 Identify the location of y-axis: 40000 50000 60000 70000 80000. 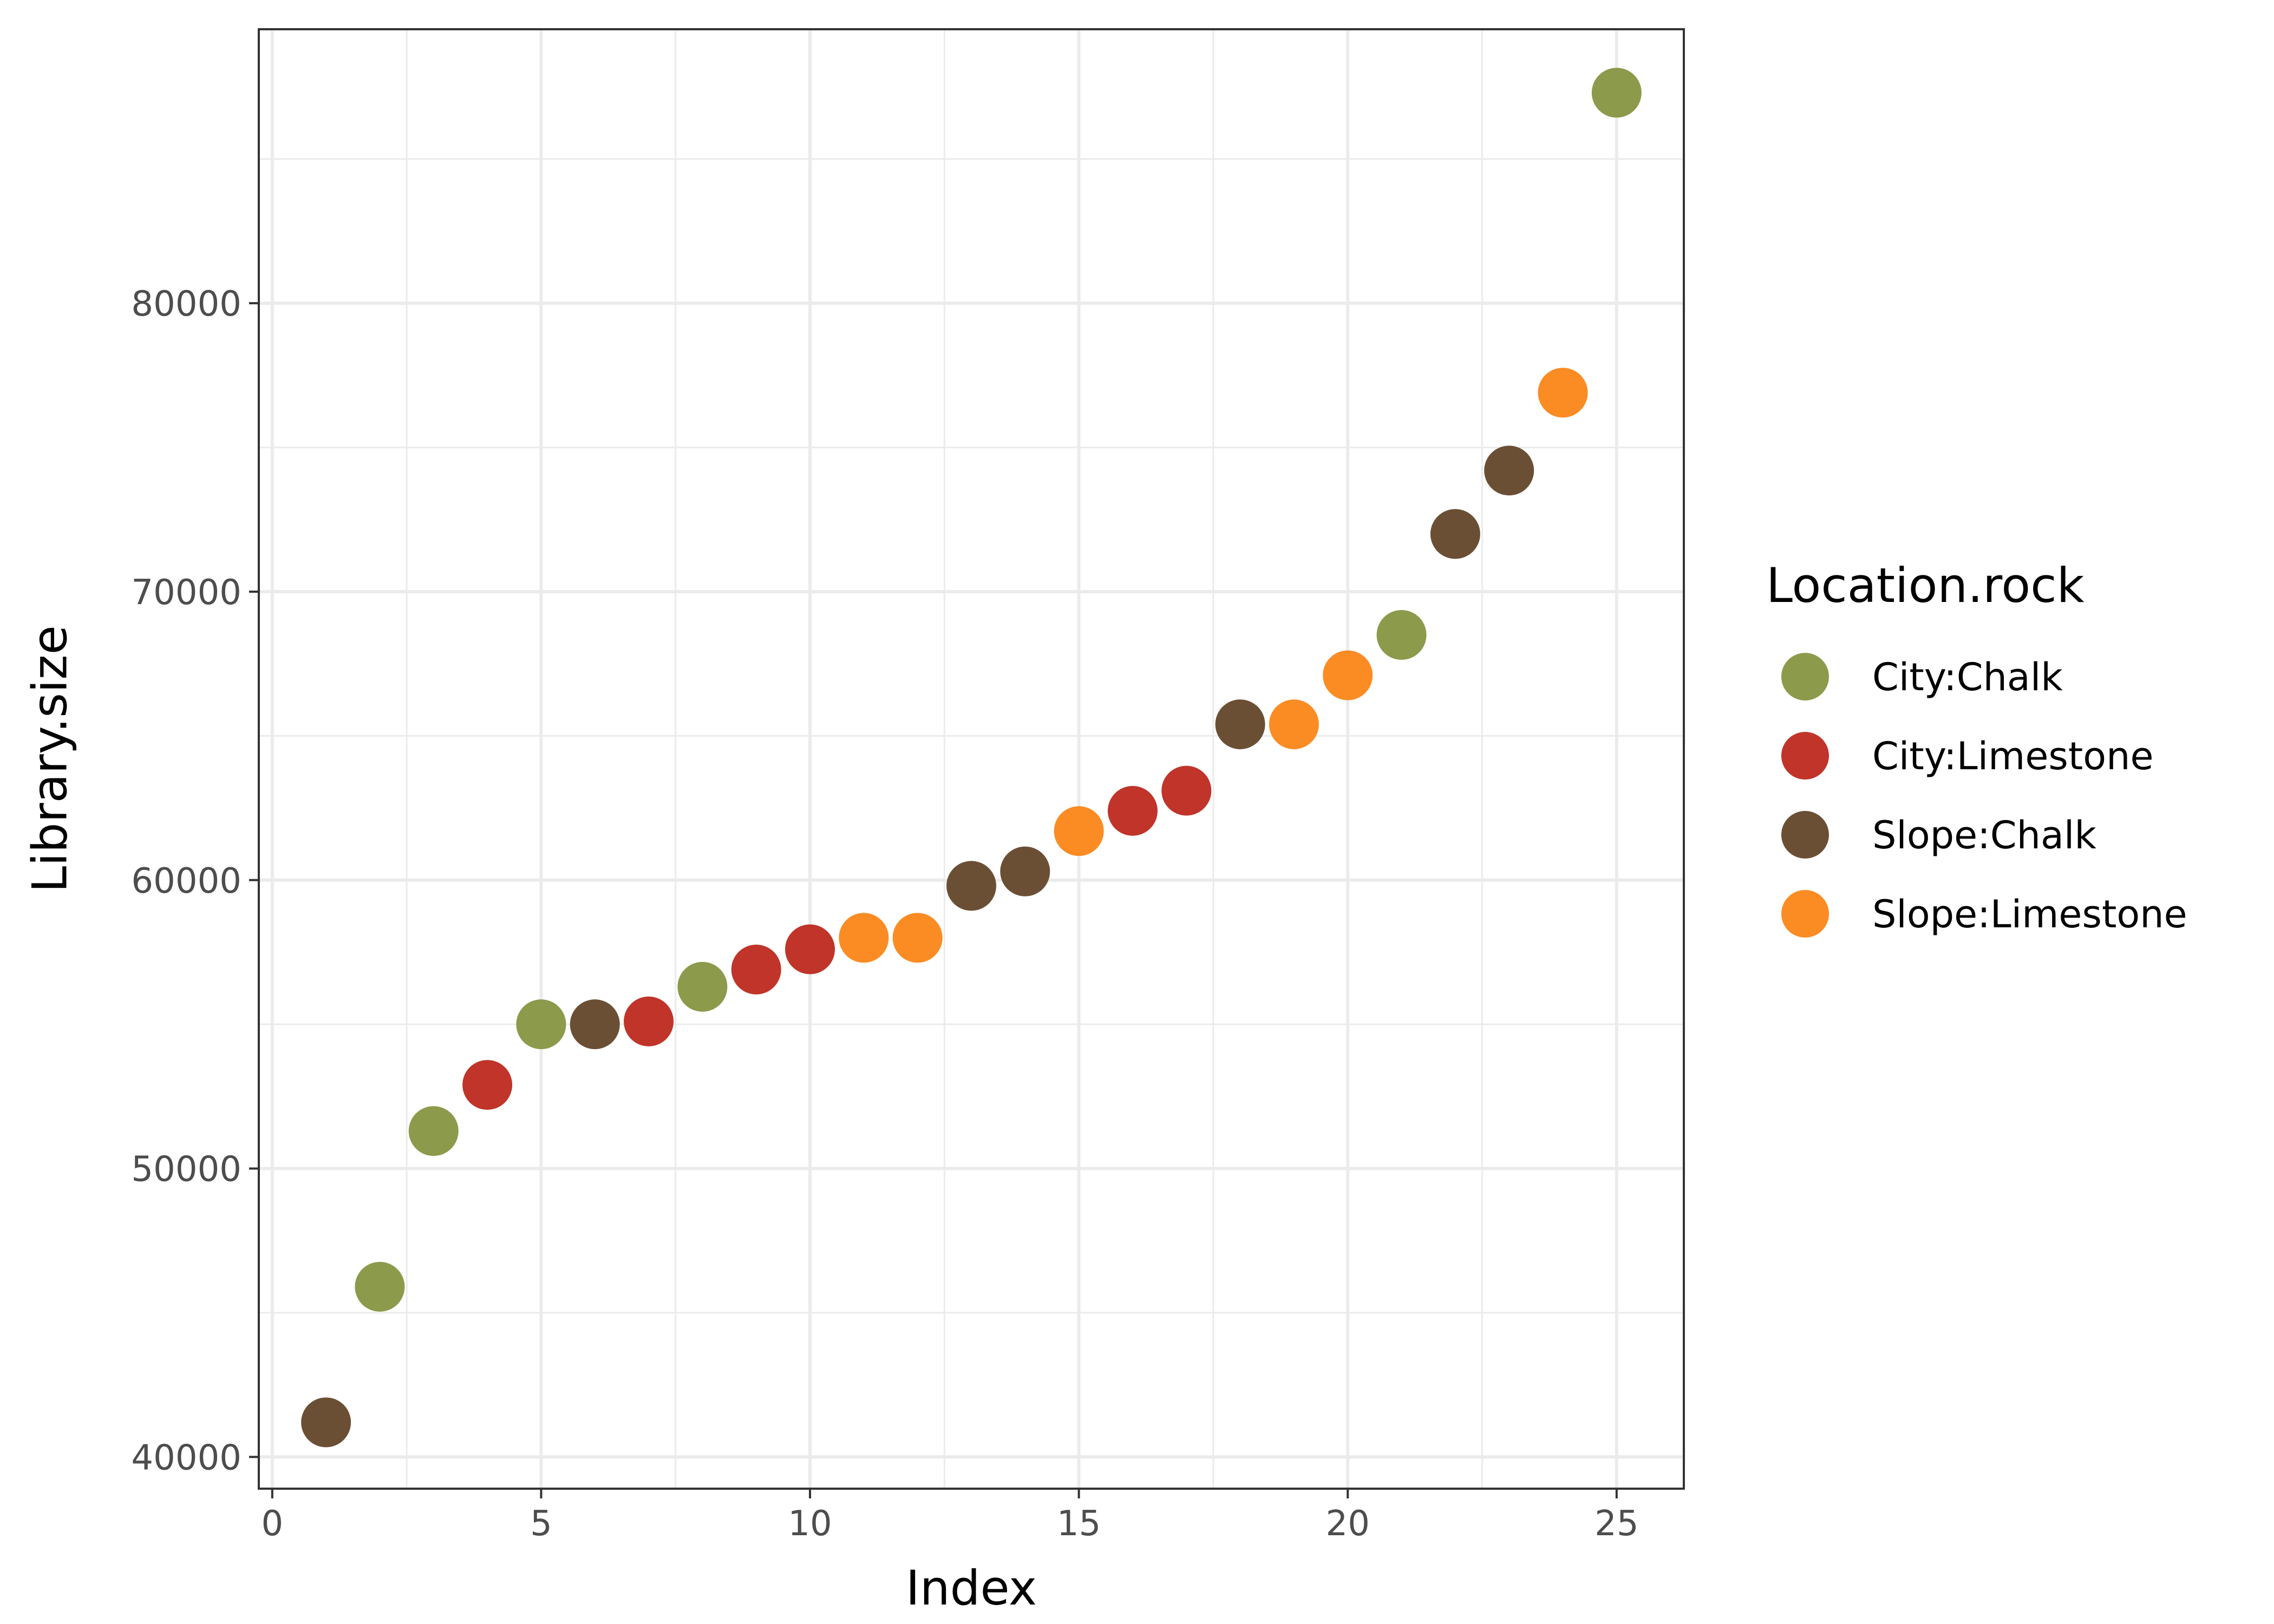
(195, 881).